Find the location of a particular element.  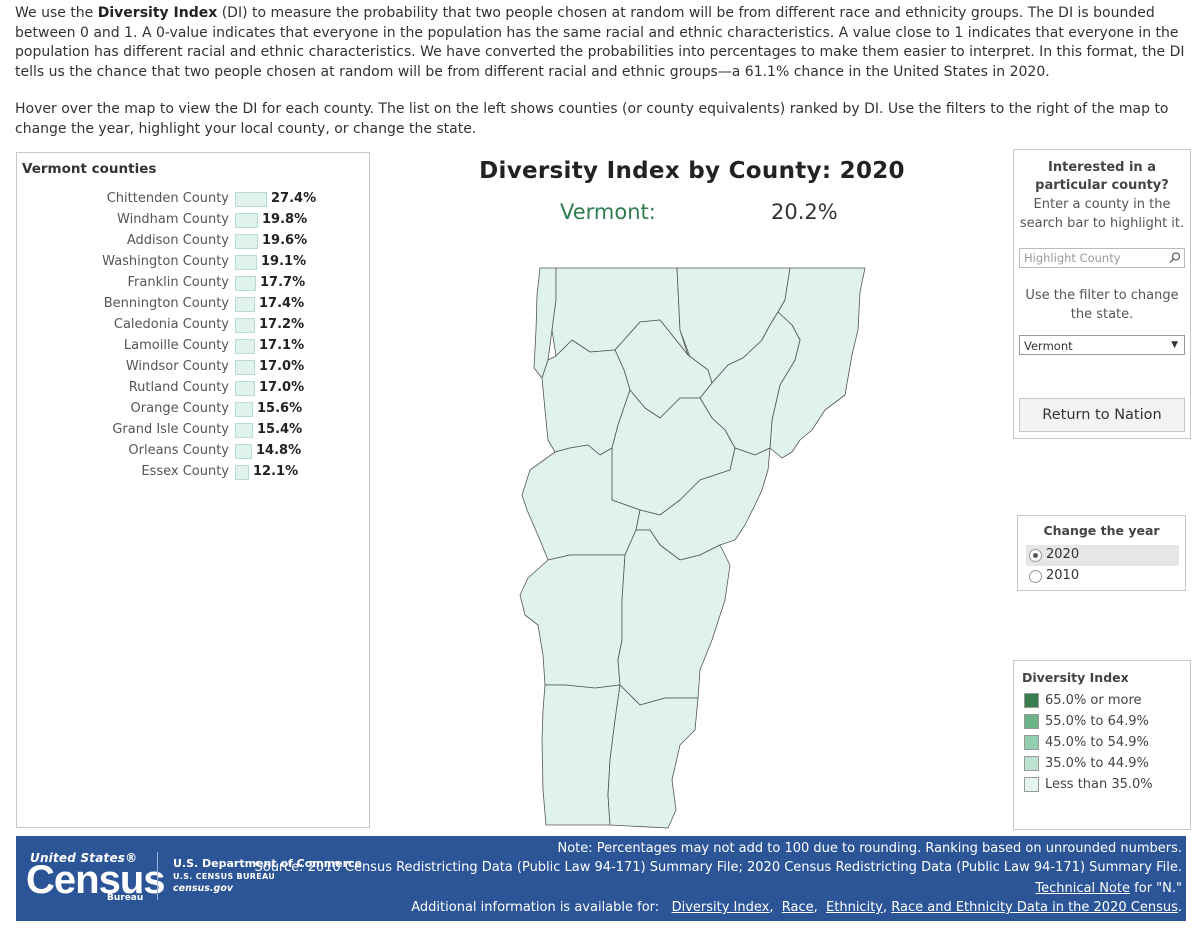

county-row: Chittenden County 27.4% is located at coordinates (193, 199).